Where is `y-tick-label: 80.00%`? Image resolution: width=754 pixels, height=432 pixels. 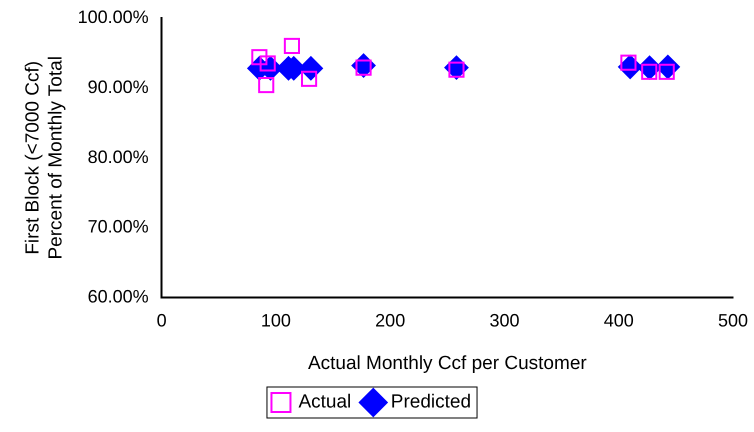 y-tick-label: 80.00% is located at coordinates (118, 156).